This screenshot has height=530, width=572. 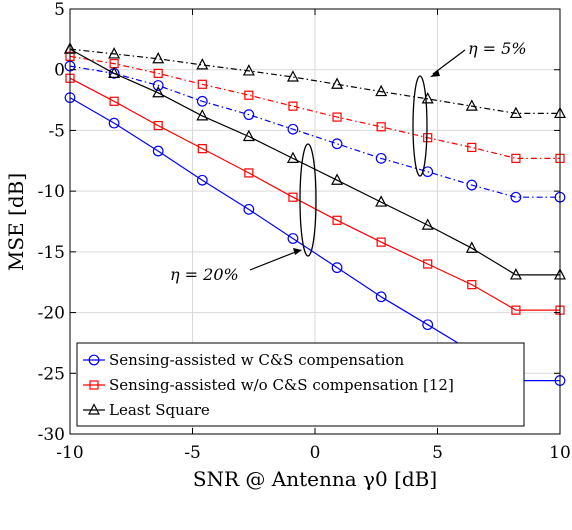 What do you see at coordinates (315, 479) in the screenshot?
I see `x-axis-label: SNR @ Antenna γ0 [dB]` at bounding box center [315, 479].